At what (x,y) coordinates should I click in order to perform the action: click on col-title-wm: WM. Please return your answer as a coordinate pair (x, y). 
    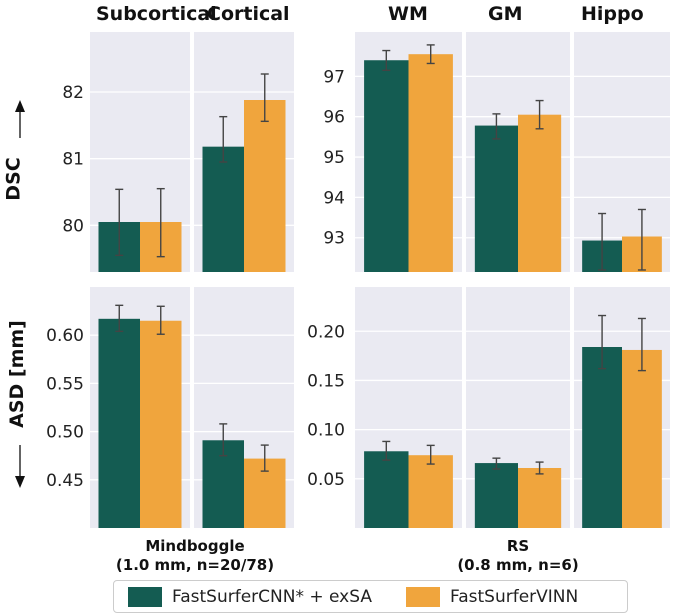
    Looking at the image, I should click on (408, 14).